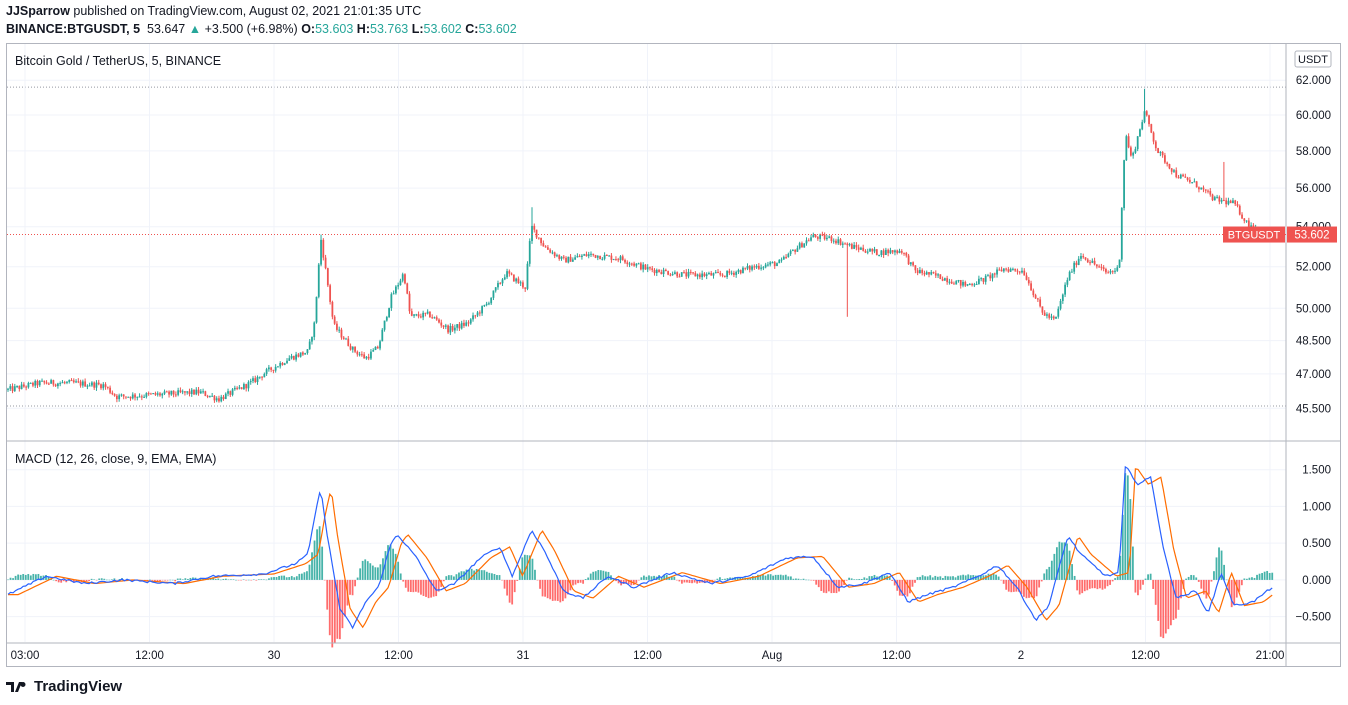 The height and width of the screenshot is (705, 1348). Describe the element at coordinates (64, 686) in the screenshot. I see `tradingview-logo: TradingView` at that location.